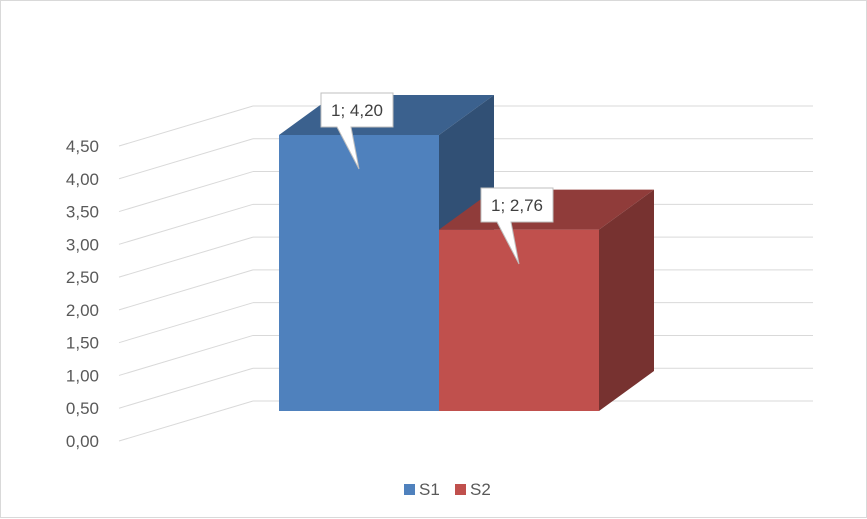  I want to click on data-label-callout: 1; 4,20, so click(357, 131).